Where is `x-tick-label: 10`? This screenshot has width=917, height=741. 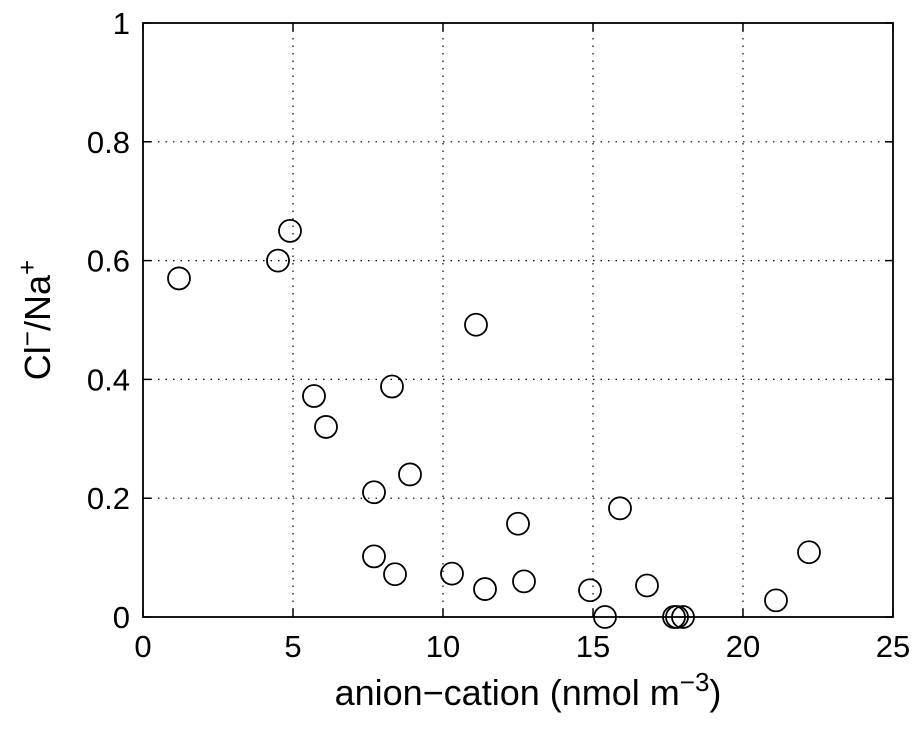
x-tick-label: 10 is located at coordinates (443, 646).